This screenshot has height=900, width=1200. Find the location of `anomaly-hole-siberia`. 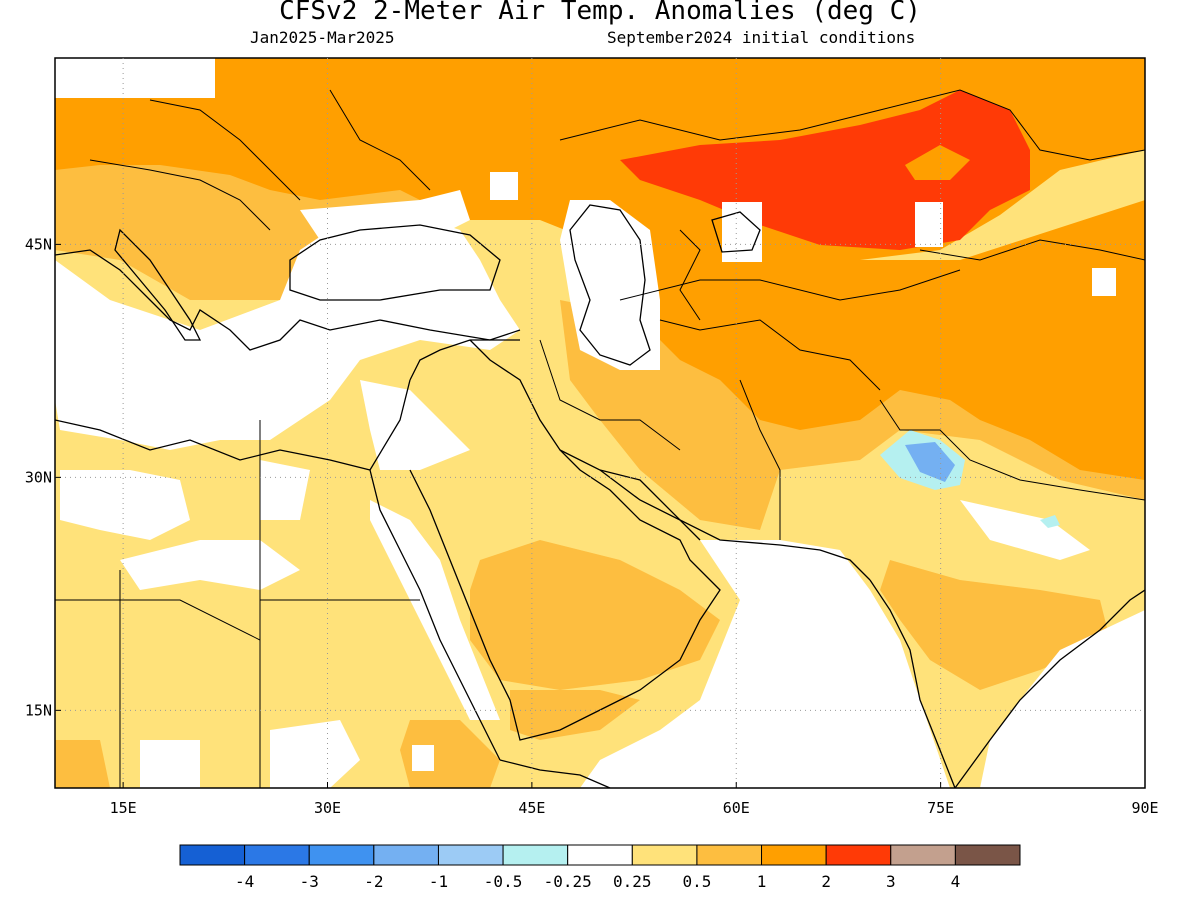

anomaly-hole-siberia is located at coordinates (937, 162).